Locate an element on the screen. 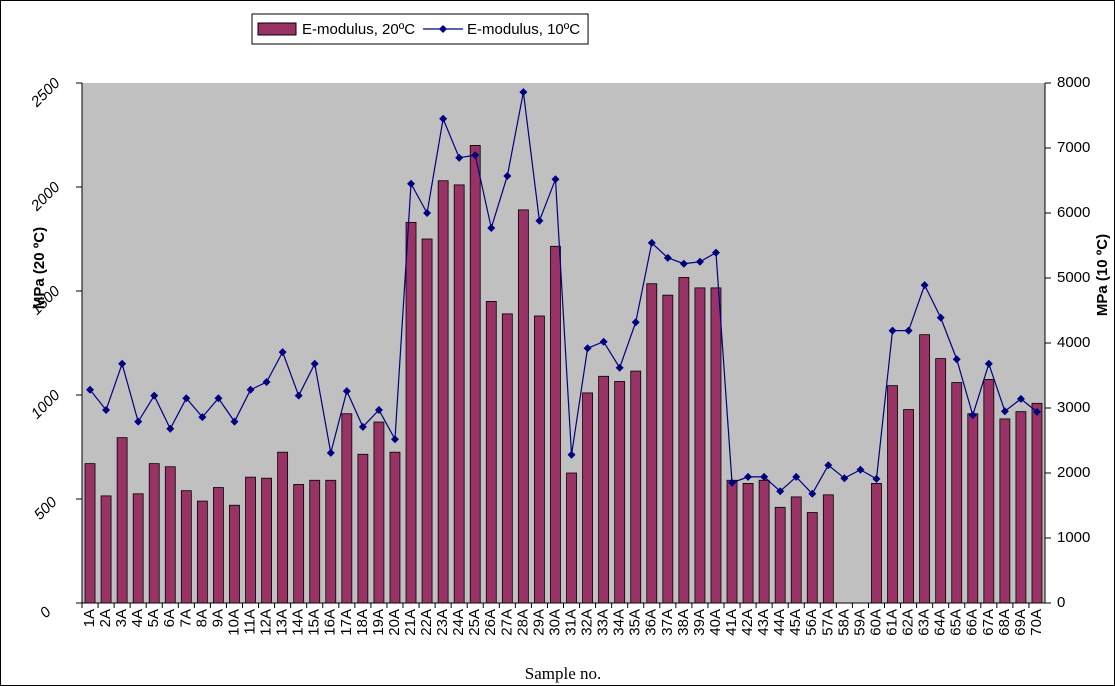  x-tick-label: 65A is located at coordinates (956, 622).